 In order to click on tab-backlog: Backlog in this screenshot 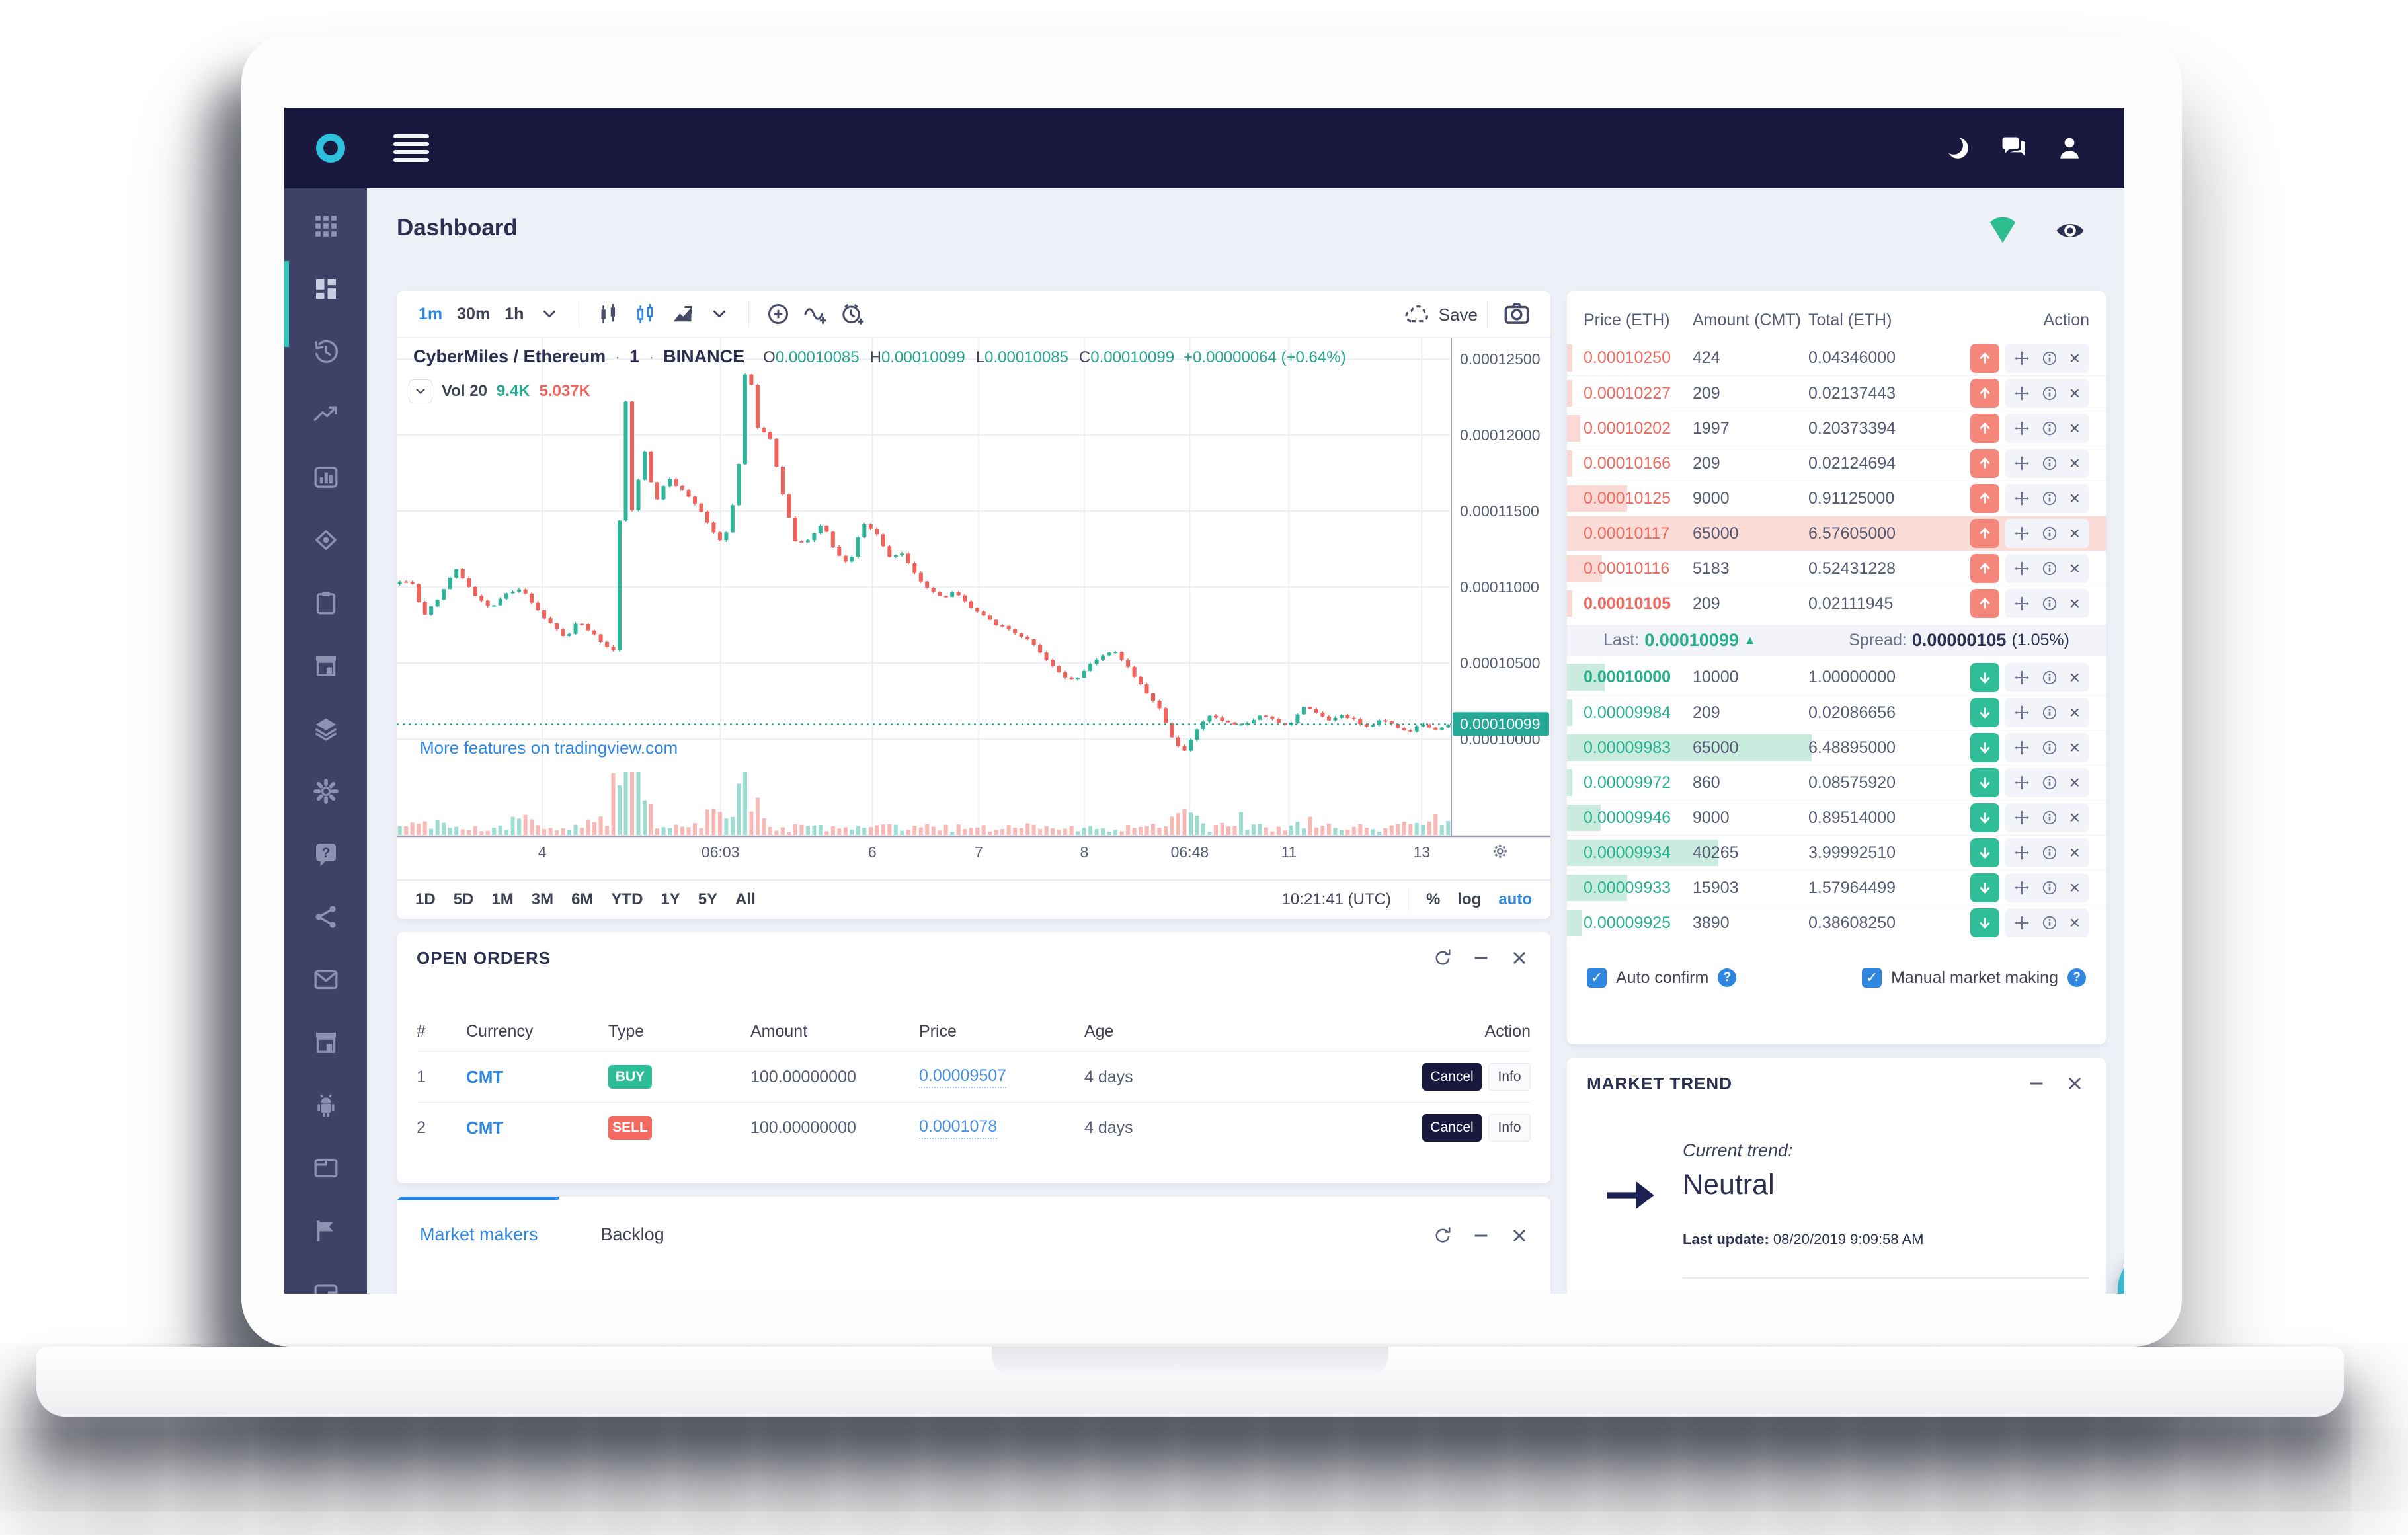, I will do `click(632, 1234)`.